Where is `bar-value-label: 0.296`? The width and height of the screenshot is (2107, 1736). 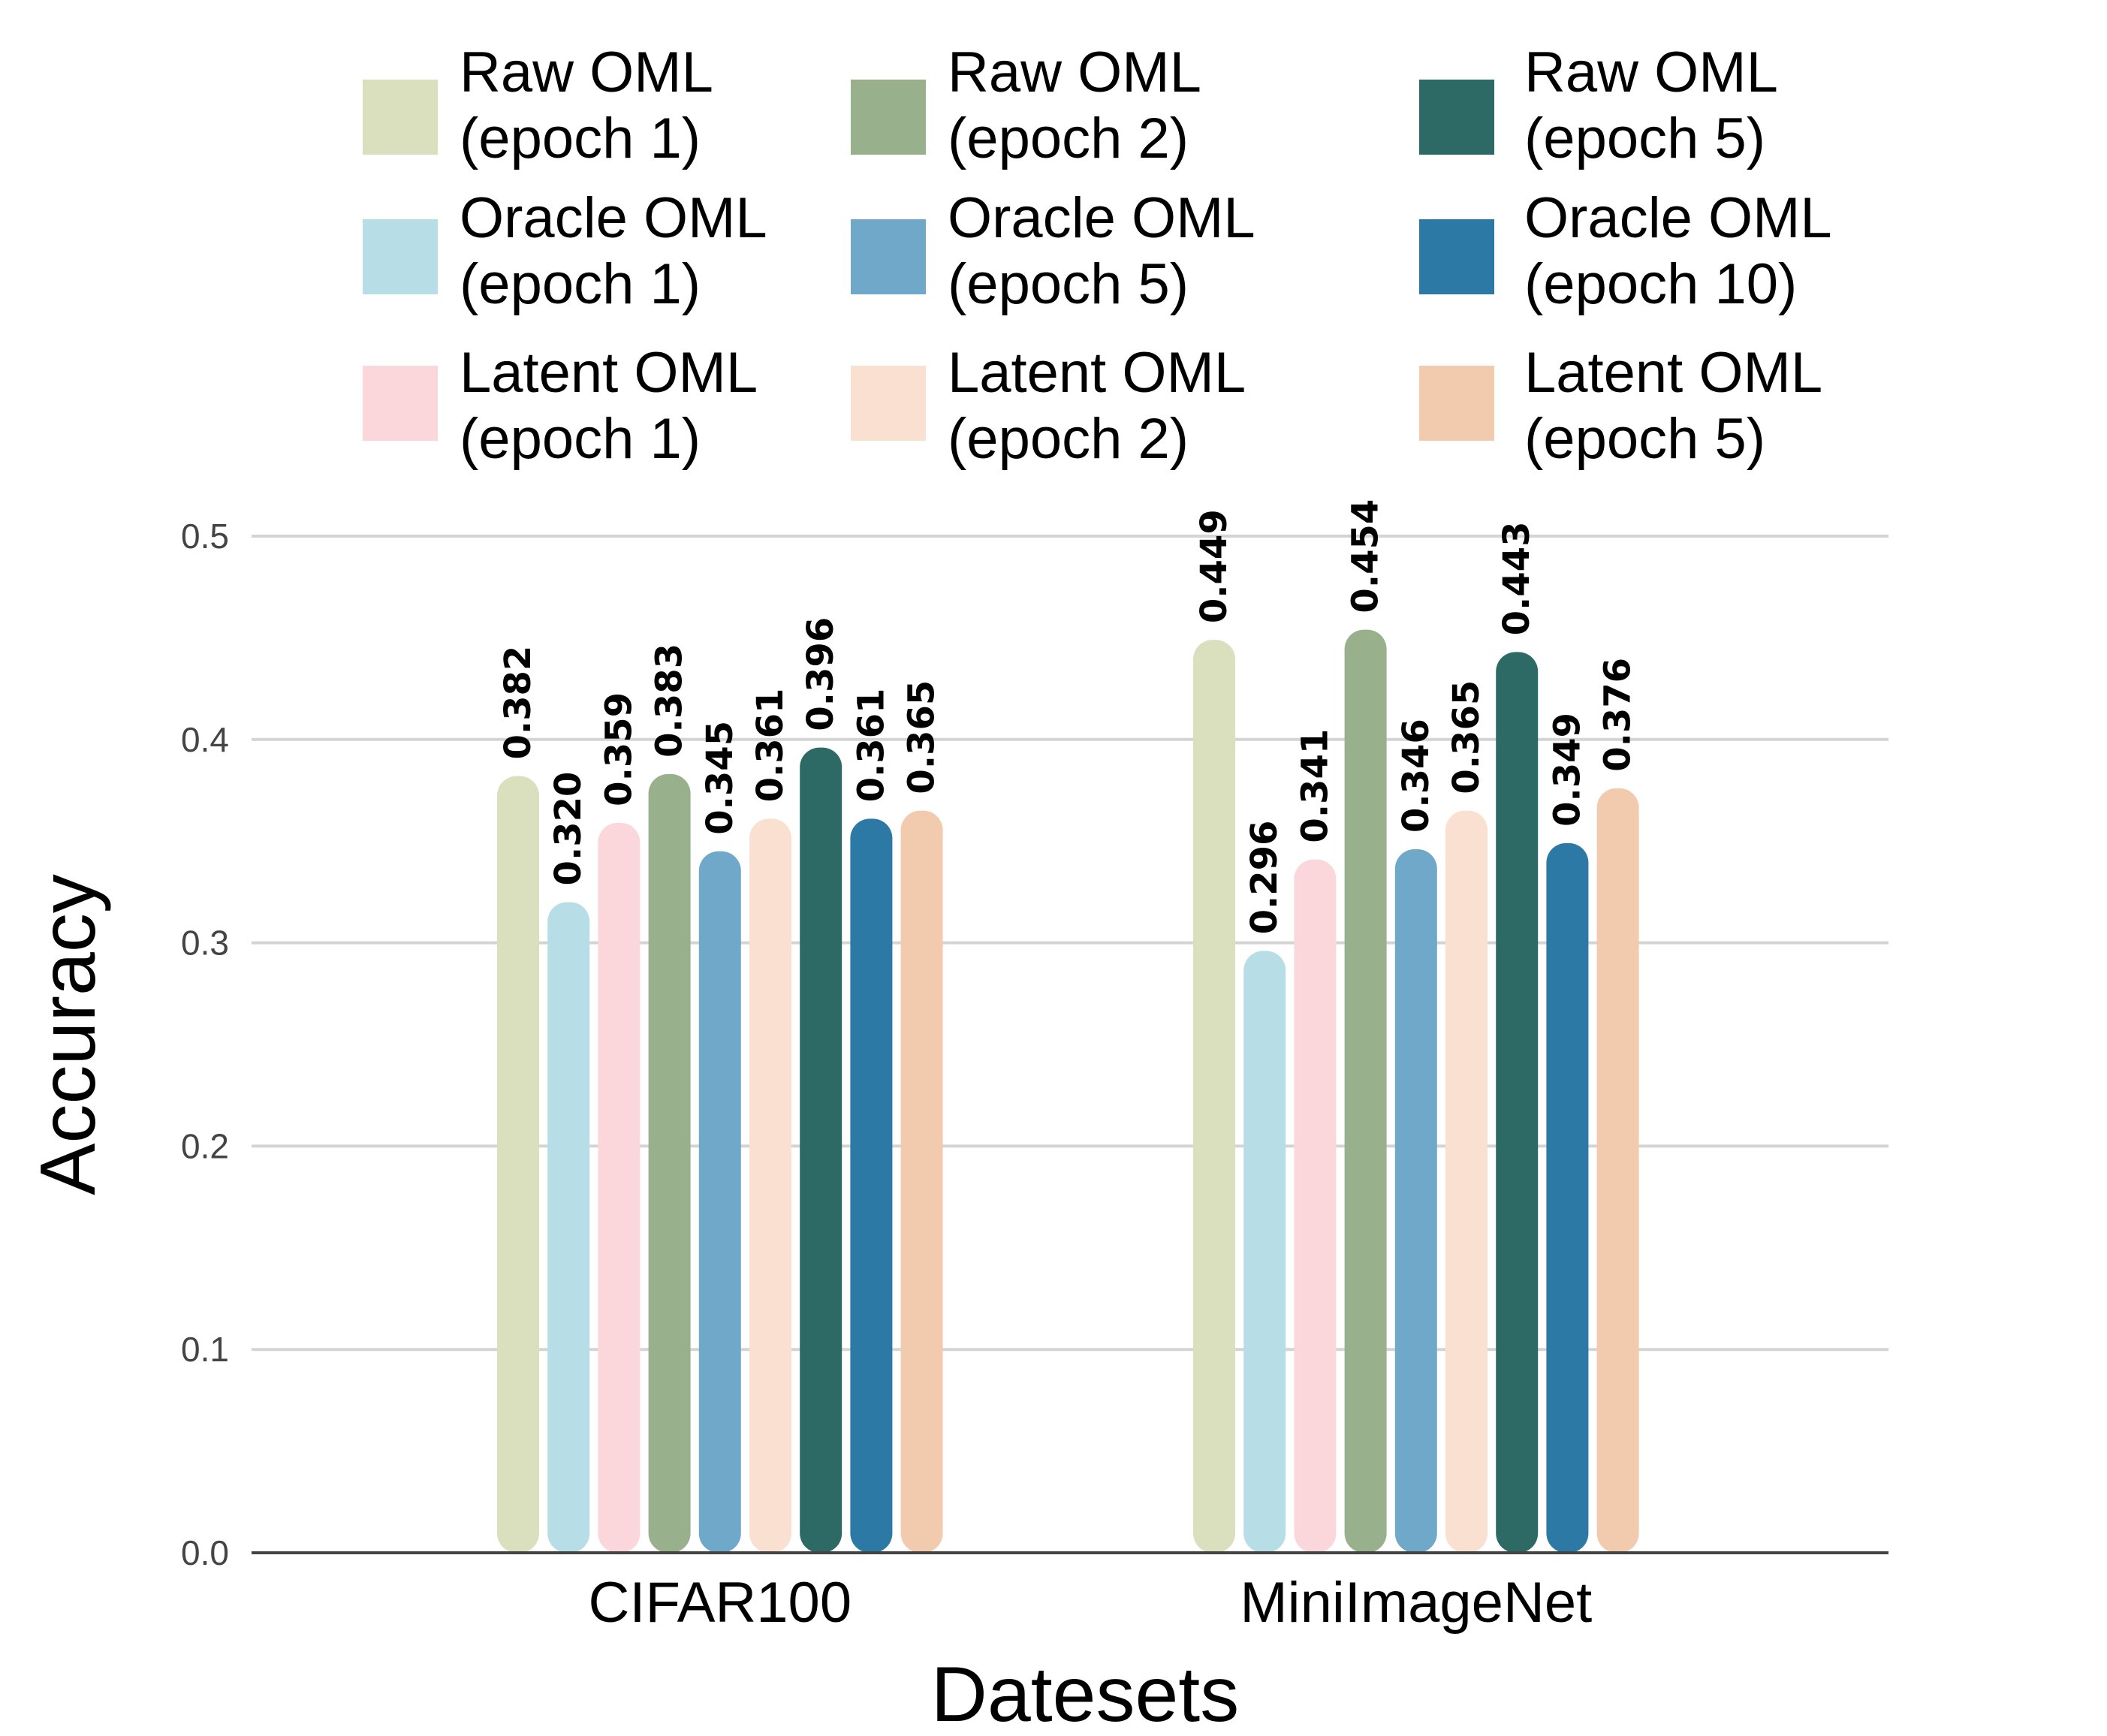
bar-value-label: 0.296 is located at coordinates (1264, 878).